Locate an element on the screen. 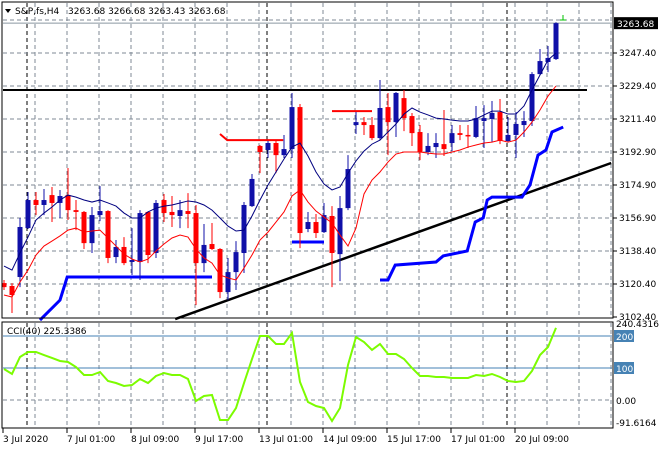 The height and width of the screenshot is (450, 660). red-level-segment is located at coordinates (251, 137).